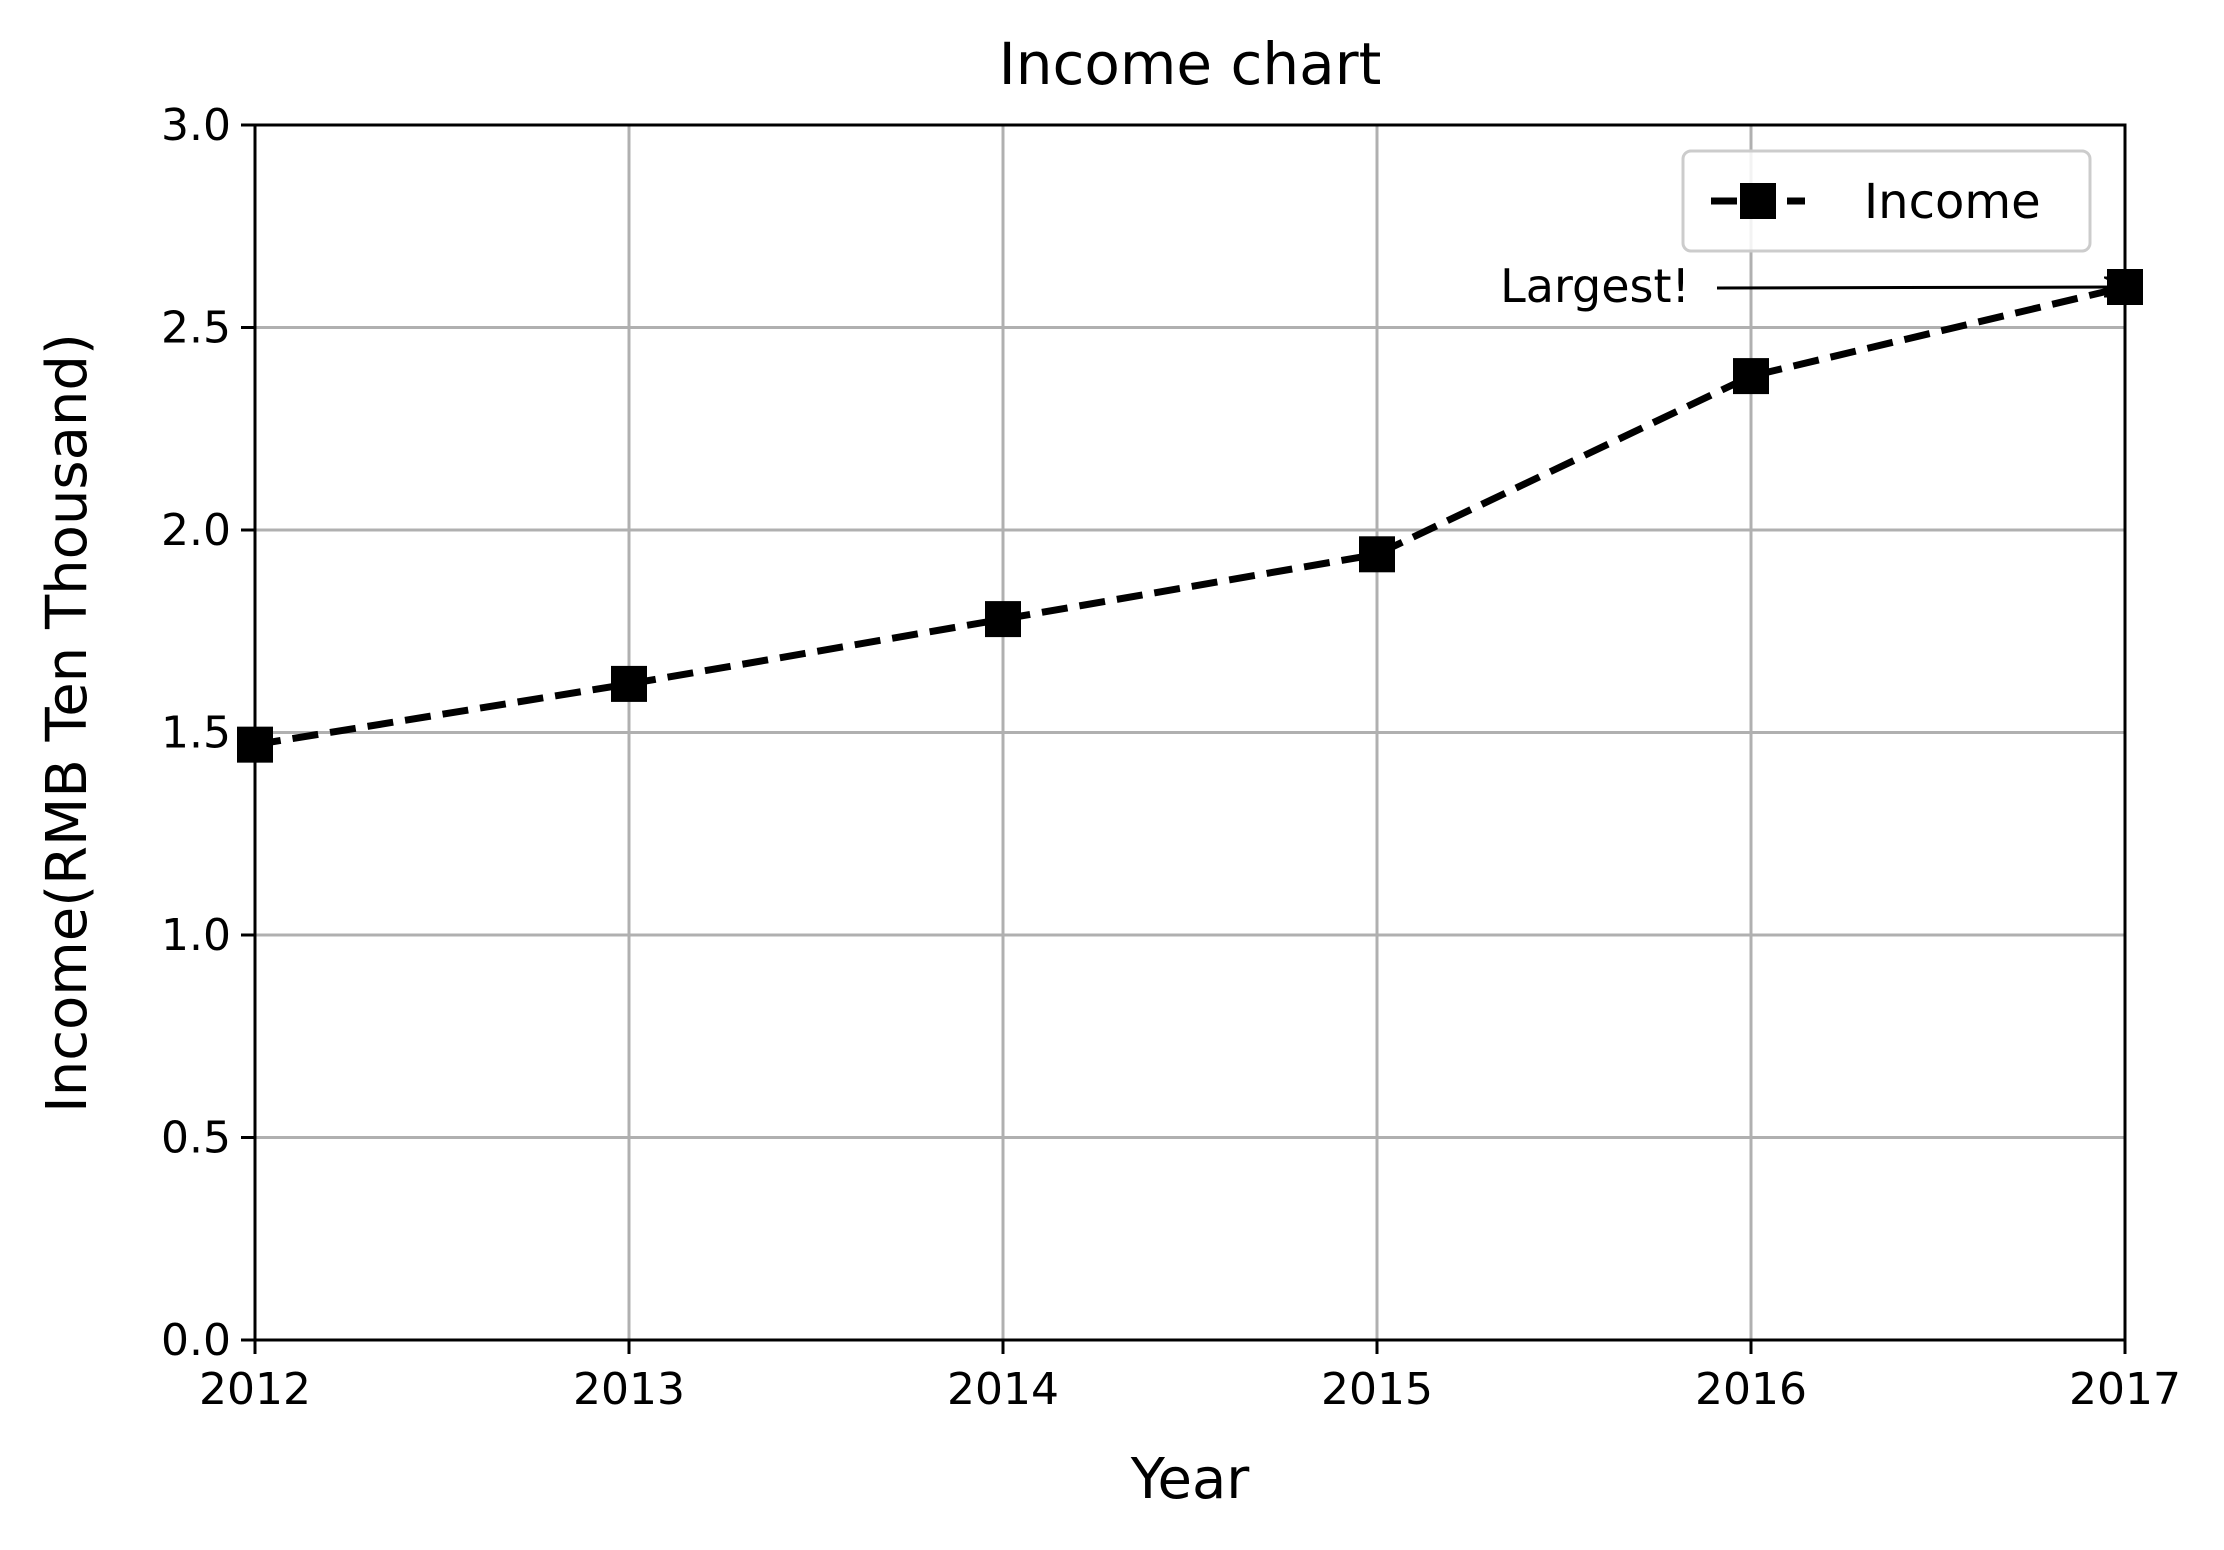  I want to click on annotation-label: Largest!, so click(1595, 286).